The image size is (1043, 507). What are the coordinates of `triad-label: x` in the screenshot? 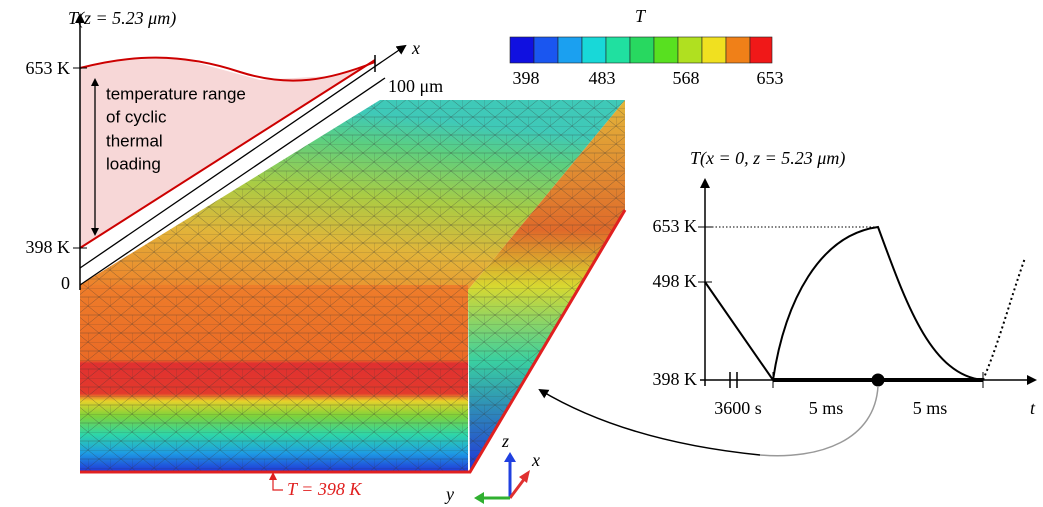 It's located at (535, 460).